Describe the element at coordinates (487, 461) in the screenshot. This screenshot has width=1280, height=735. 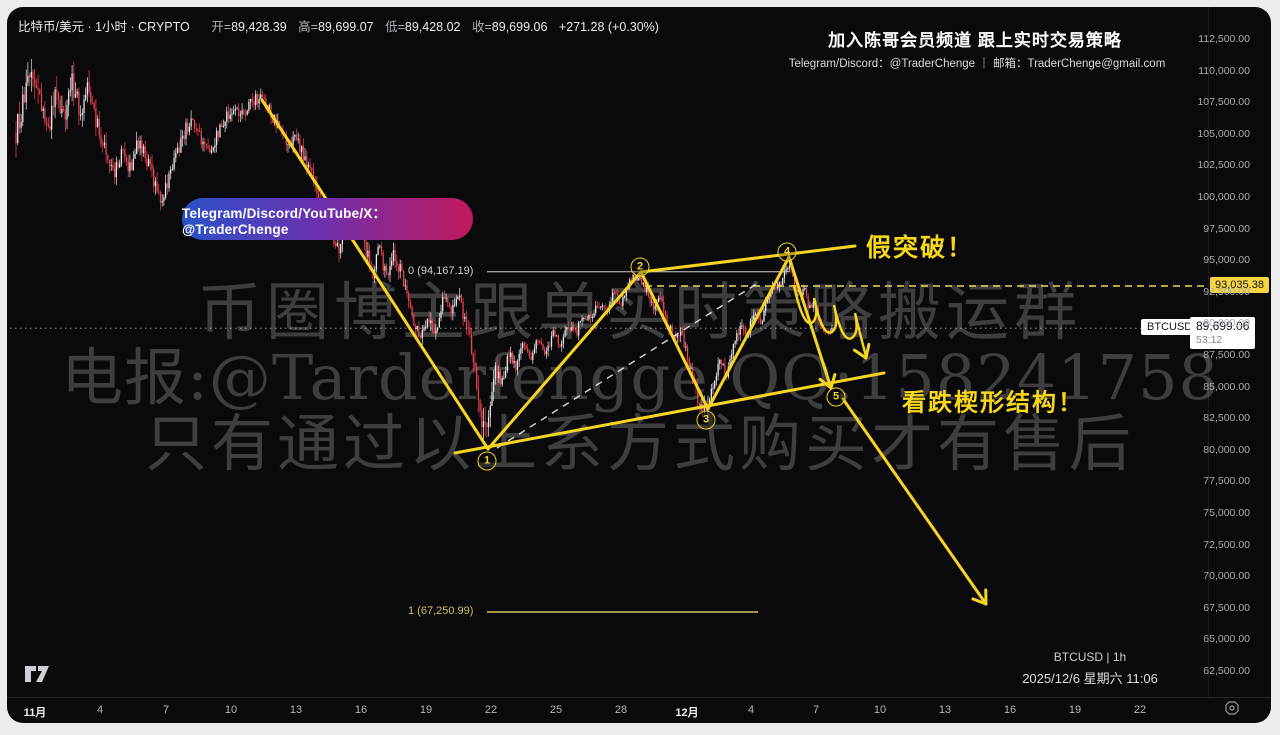
I see `pattern-point-1: 1` at that location.